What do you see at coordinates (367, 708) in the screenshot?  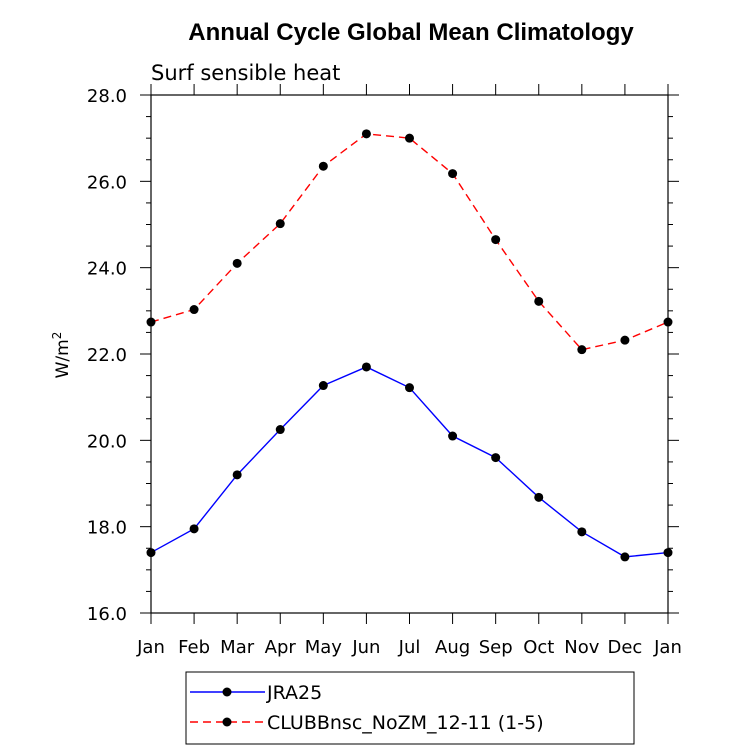 I see `legend: JRA25 CLUBBnsc_NoZM_12-11 (1-5)` at bounding box center [367, 708].